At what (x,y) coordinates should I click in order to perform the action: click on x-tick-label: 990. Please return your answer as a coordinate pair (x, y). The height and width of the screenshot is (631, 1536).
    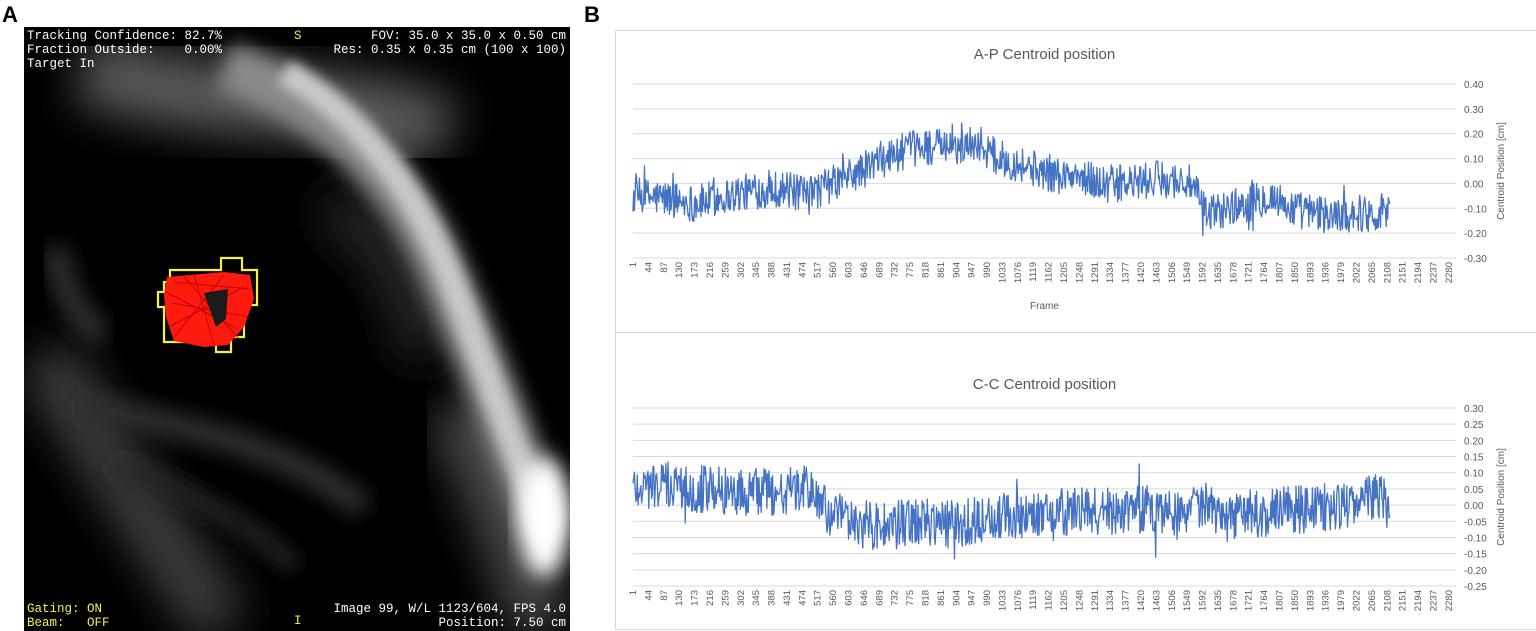
    Looking at the image, I should click on (987, 598).